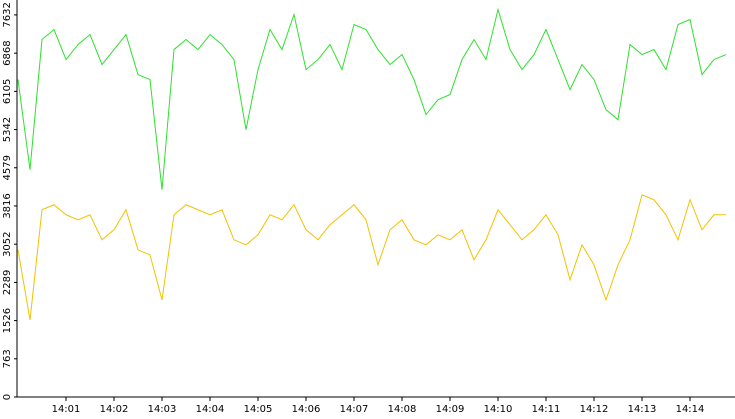  Describe the element at coordinates (7, 167) in the screenshot. I see `y-tick-label: 4579` at that location.